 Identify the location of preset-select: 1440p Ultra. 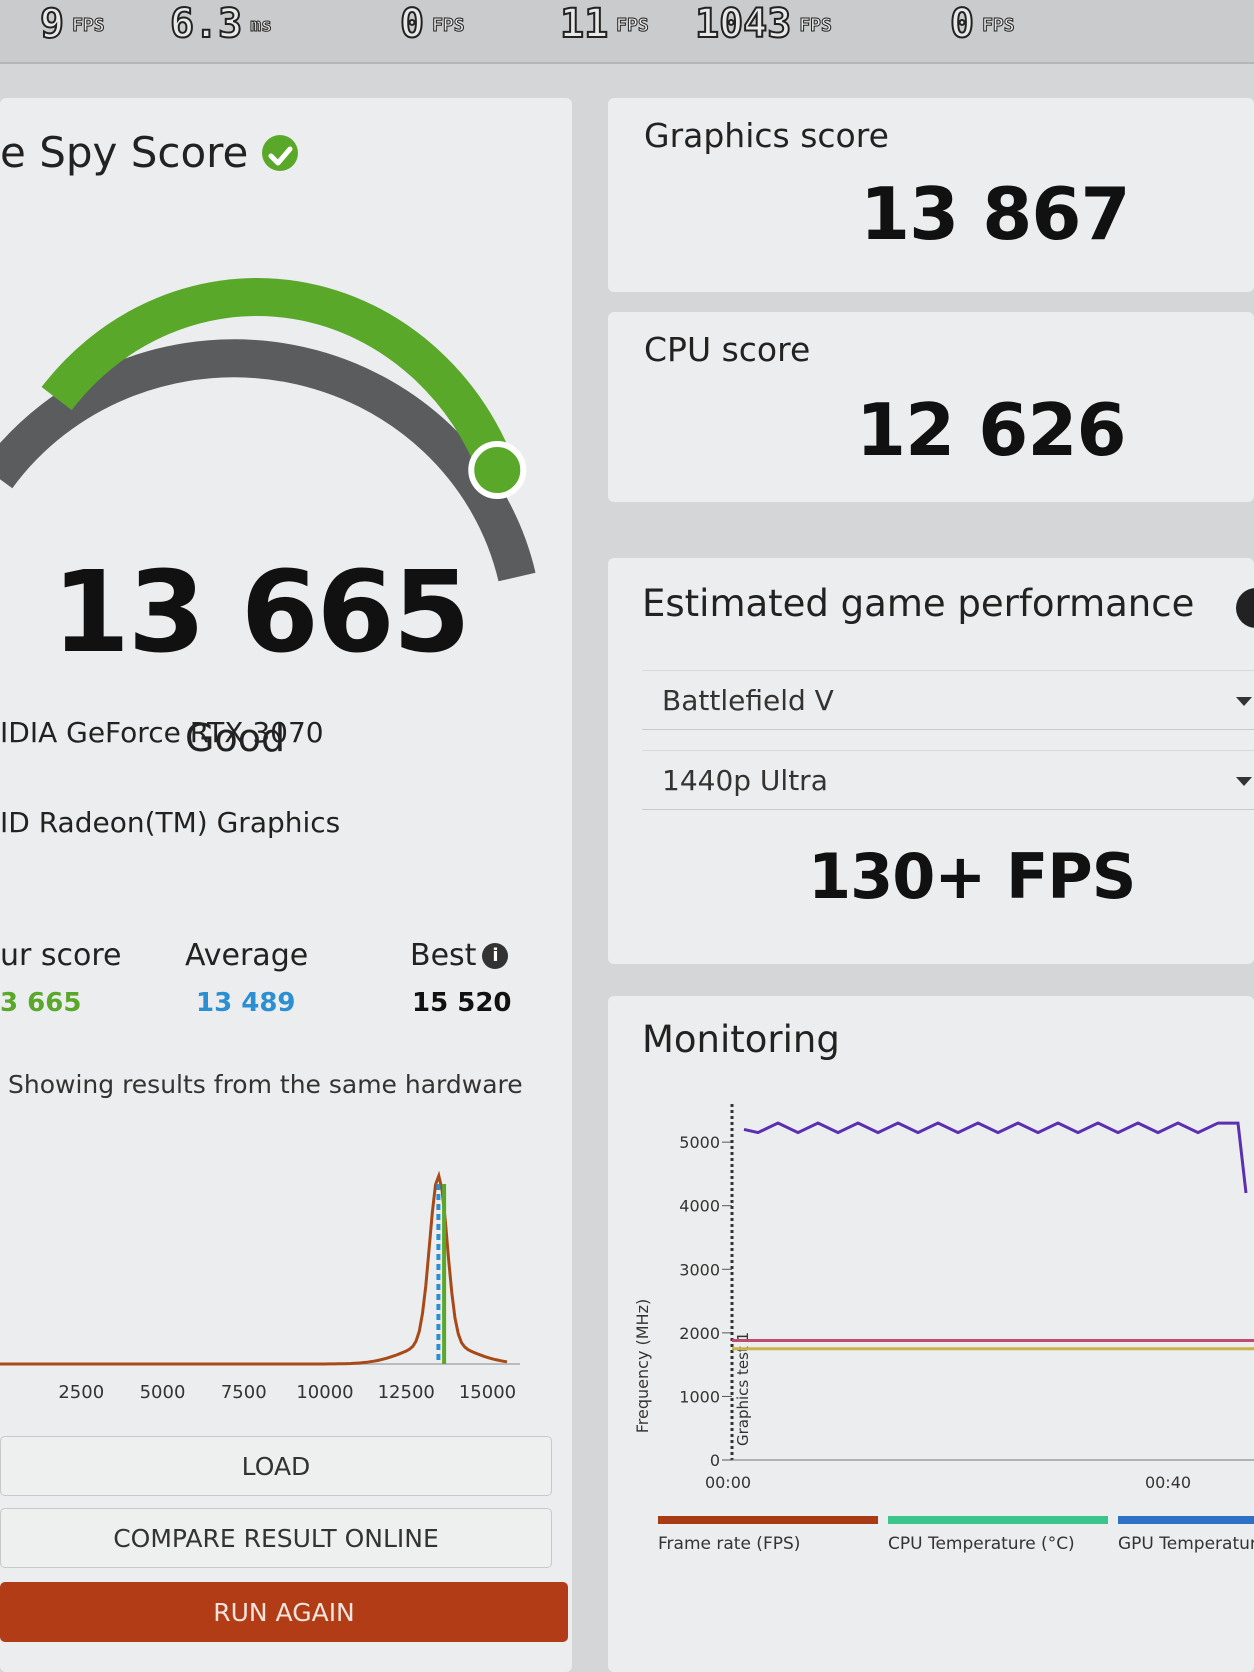
(948, 780).